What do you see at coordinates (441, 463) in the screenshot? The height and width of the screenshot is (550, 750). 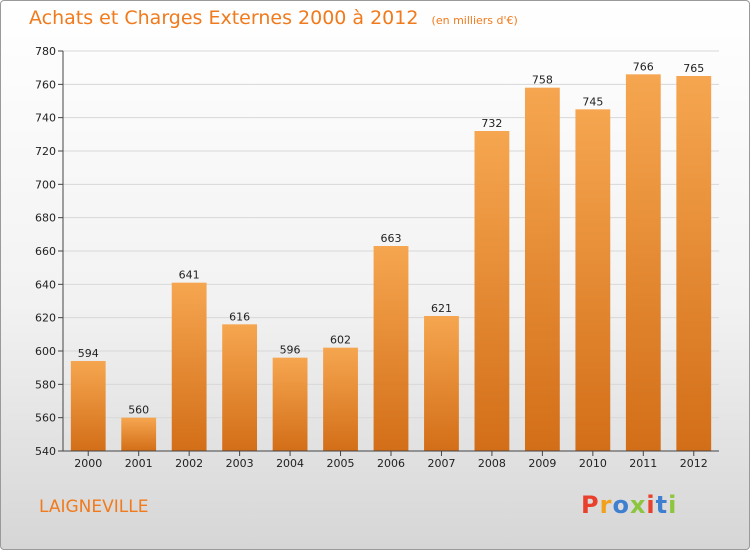 I see `x-tick-label-2007: 2007` at bounding box center [441, 463].